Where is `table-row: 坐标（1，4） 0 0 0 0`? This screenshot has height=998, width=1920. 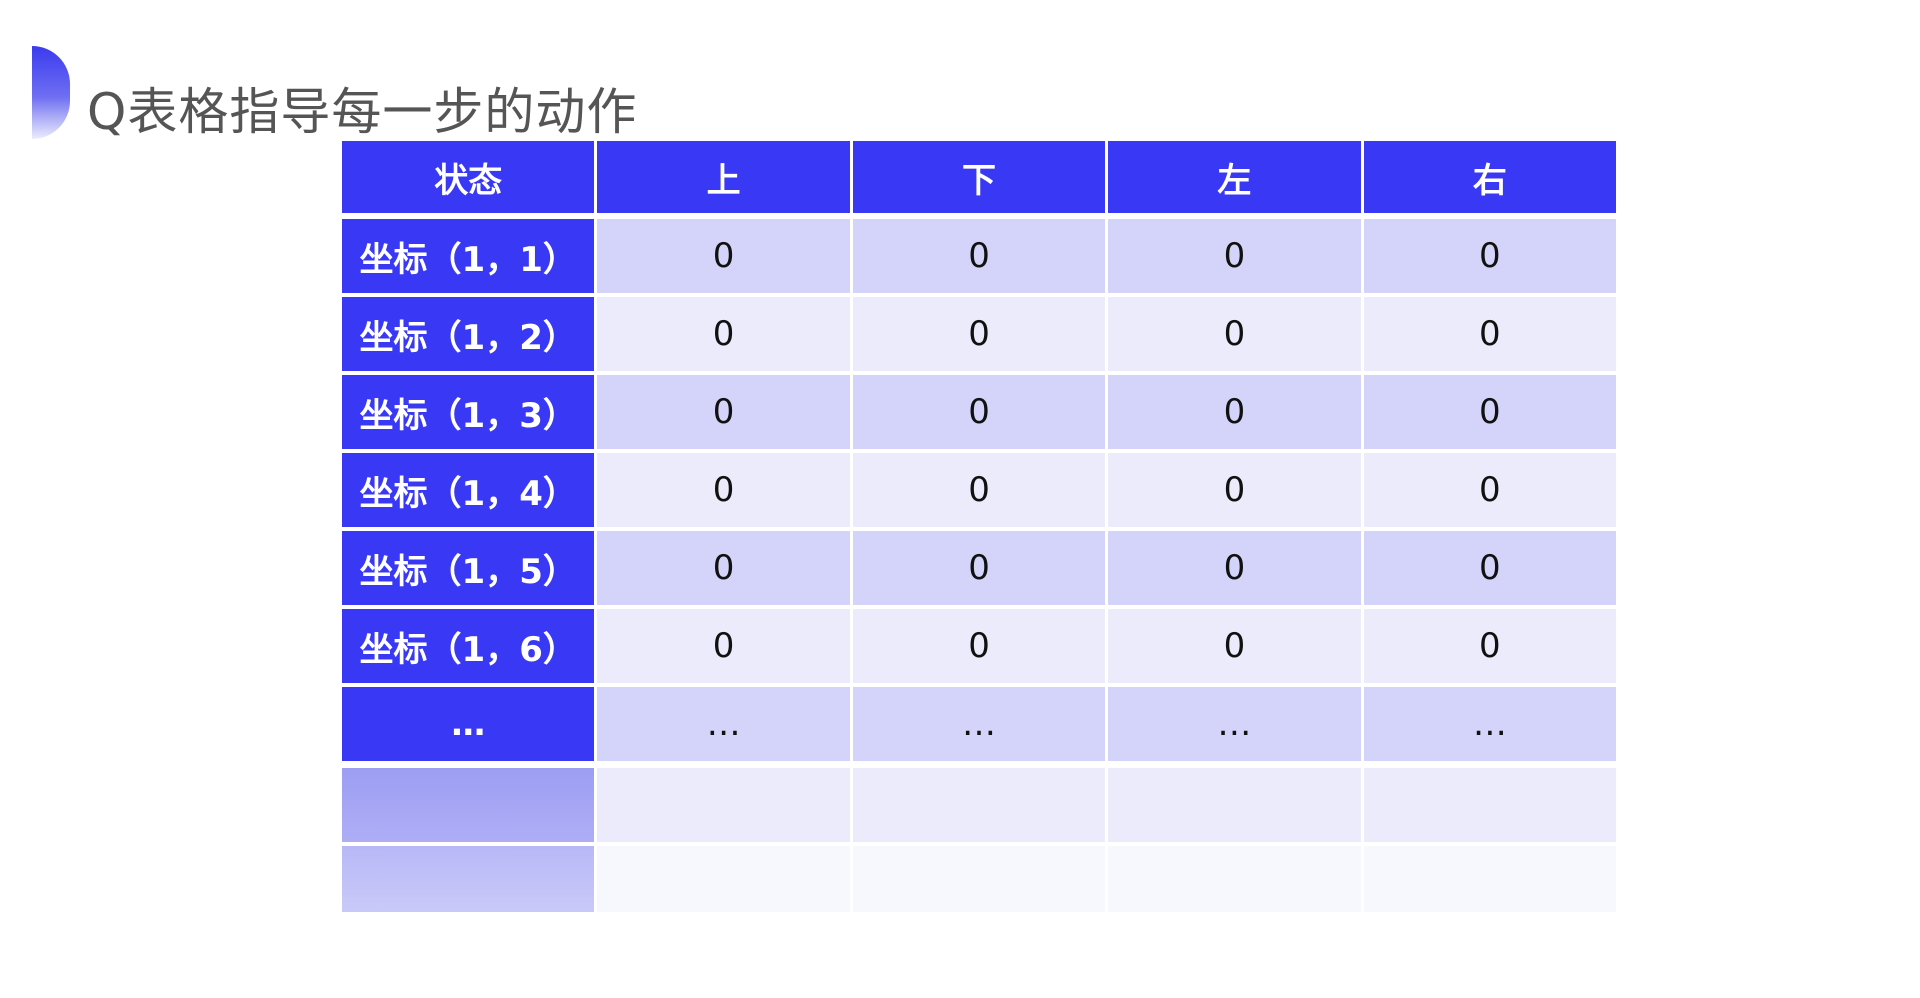
table-row: 坐标（1，4） 0 0 0 0 is located at coordinates (979, 490).